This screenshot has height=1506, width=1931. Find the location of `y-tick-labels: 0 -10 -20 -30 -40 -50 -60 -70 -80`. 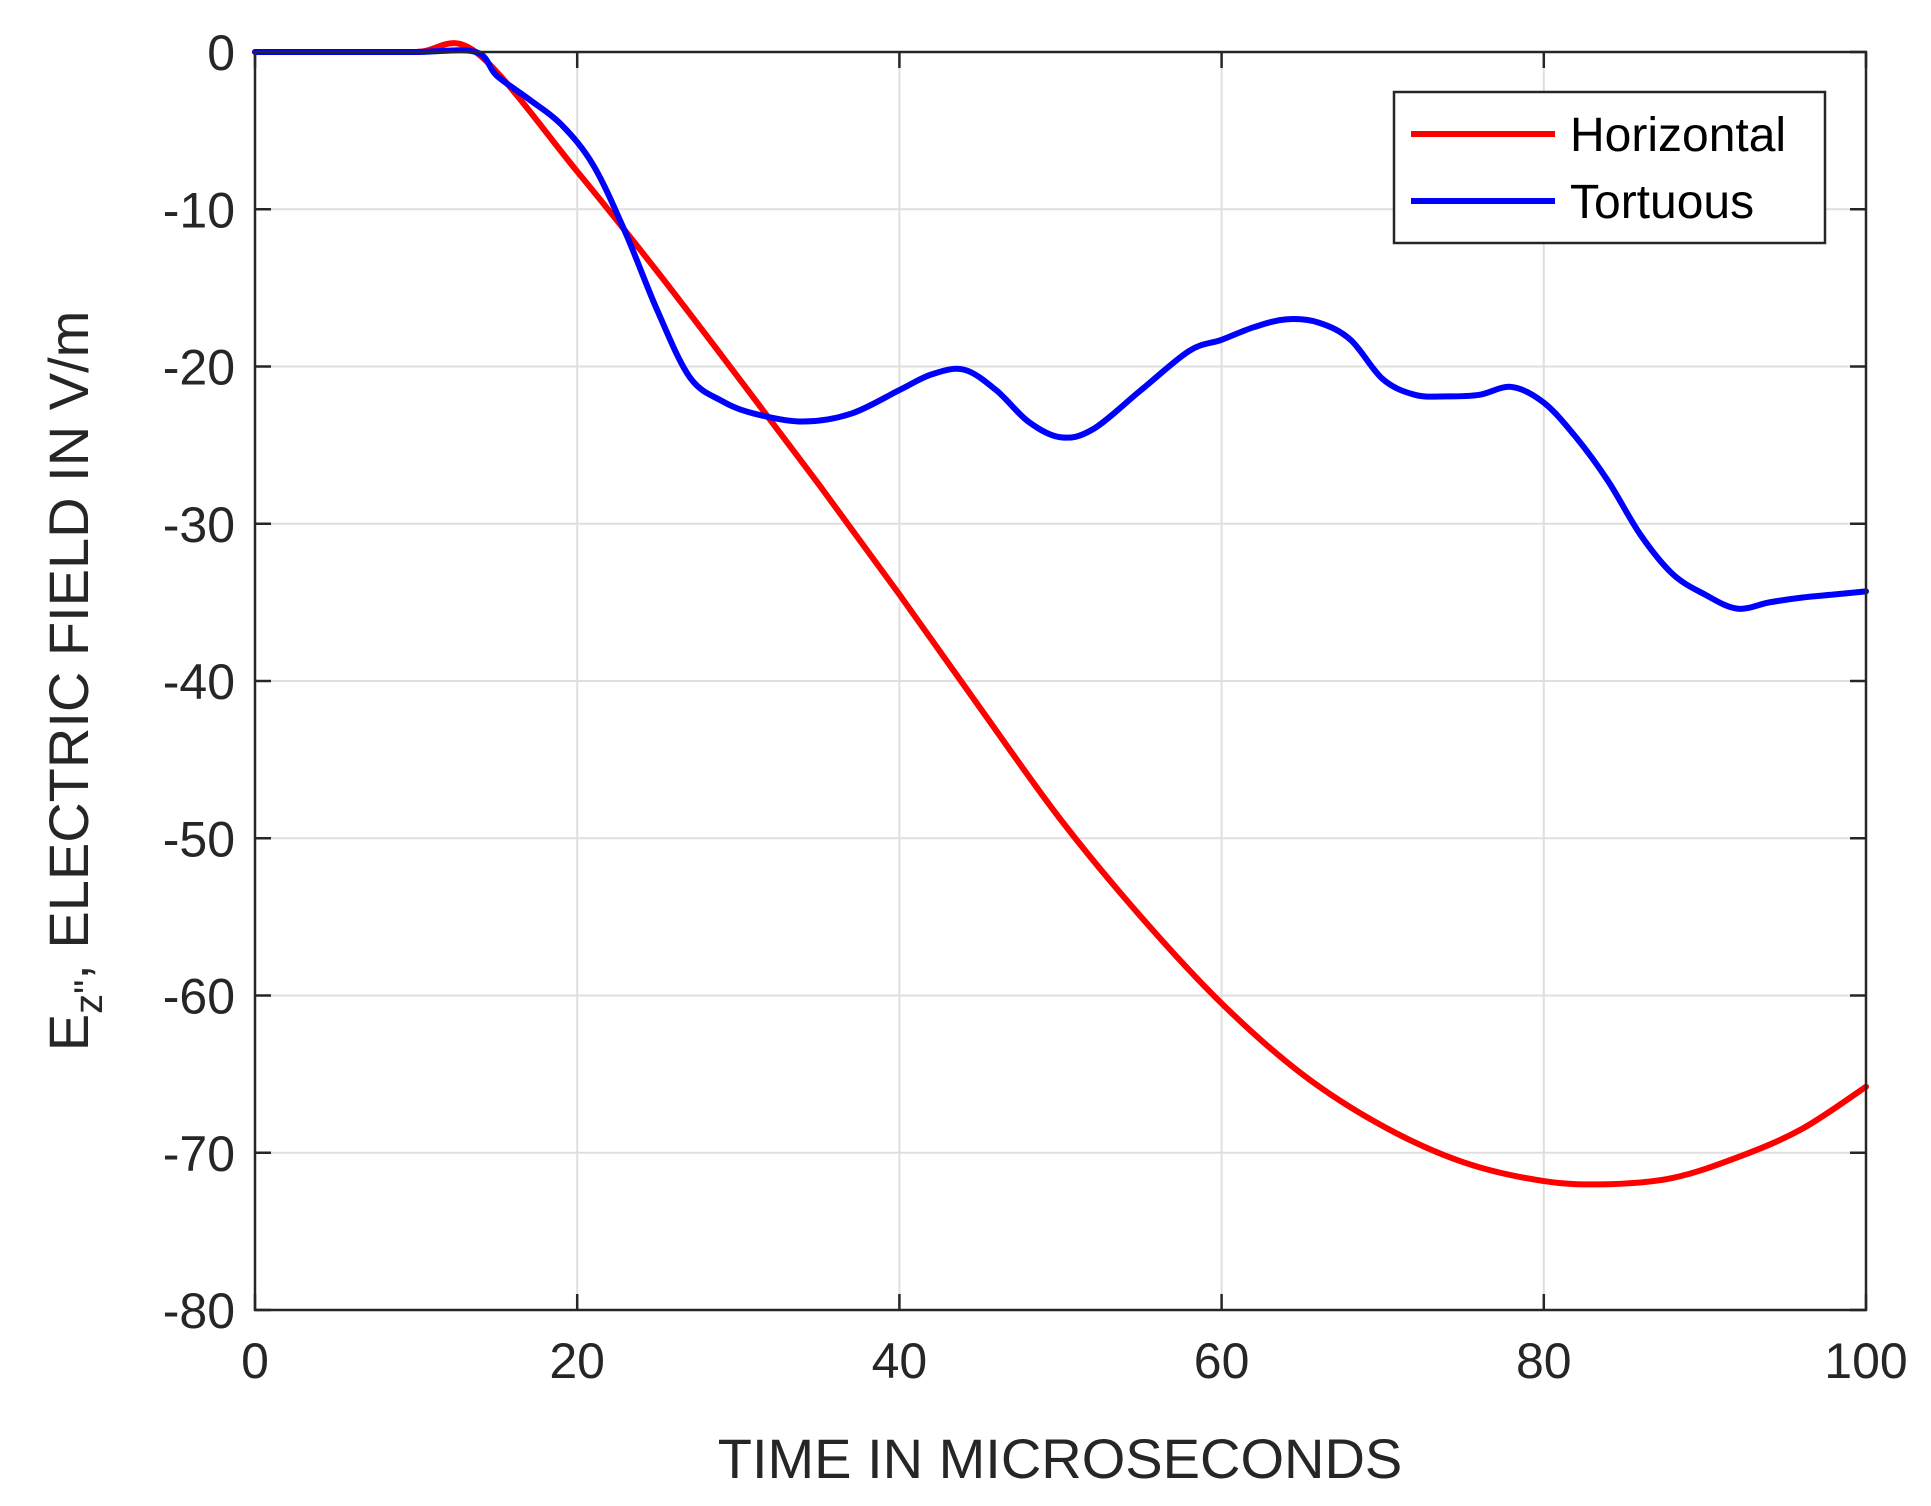

y-tick-labels: 0 -10 -20 -30 -40 -50 -60 -70 -80 is located at coordinates (199, 682).